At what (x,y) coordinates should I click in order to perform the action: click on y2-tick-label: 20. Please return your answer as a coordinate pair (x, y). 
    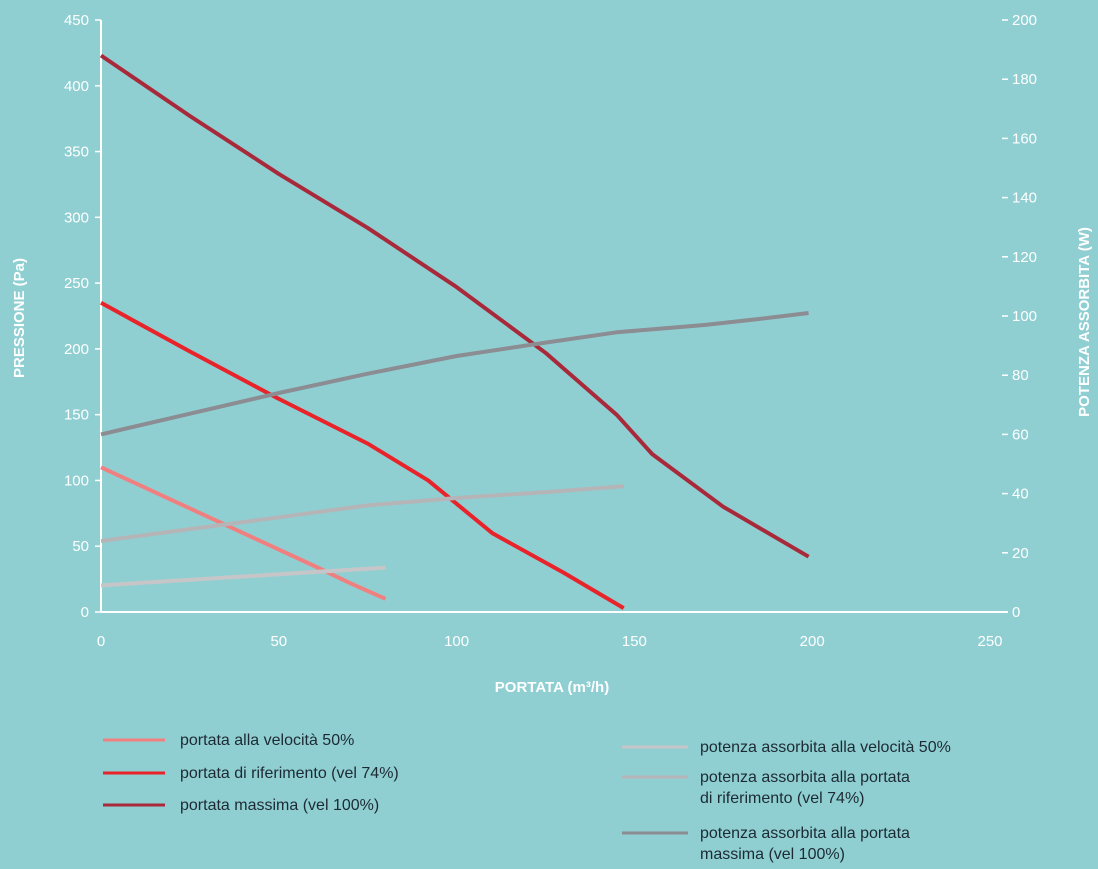
    Looking at the image, I should click on (1020, 553).